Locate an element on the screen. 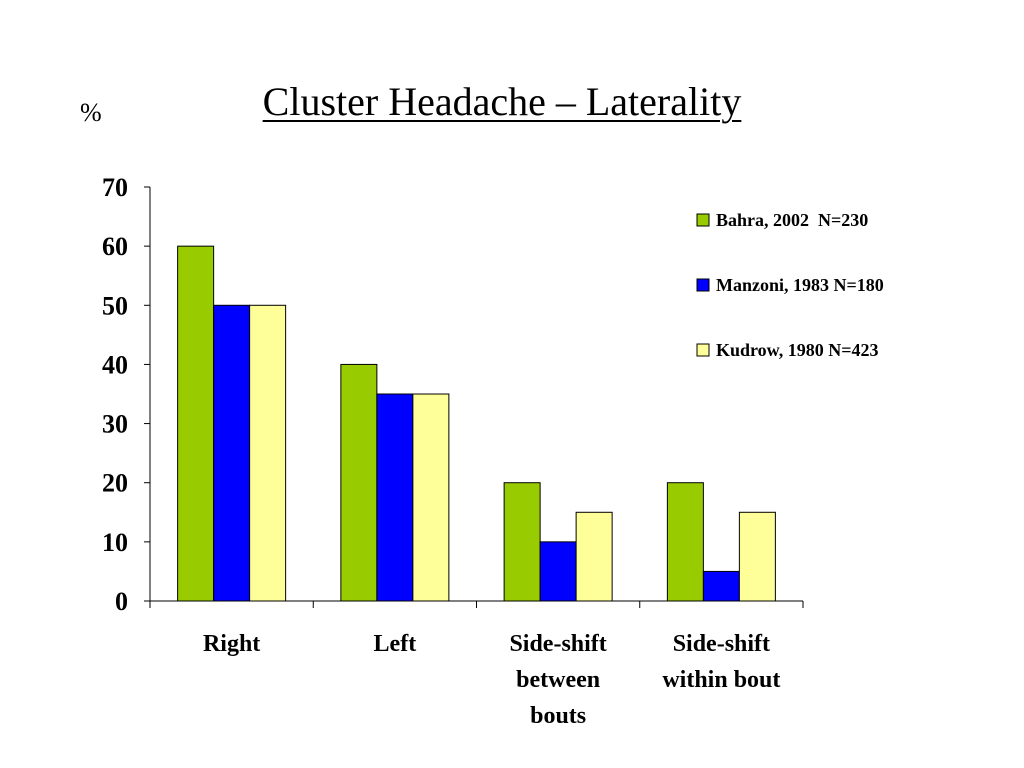 The width and height of the screenshot is (1024, 768). y-tick-label: 30 is located at coordinates (115, 424).